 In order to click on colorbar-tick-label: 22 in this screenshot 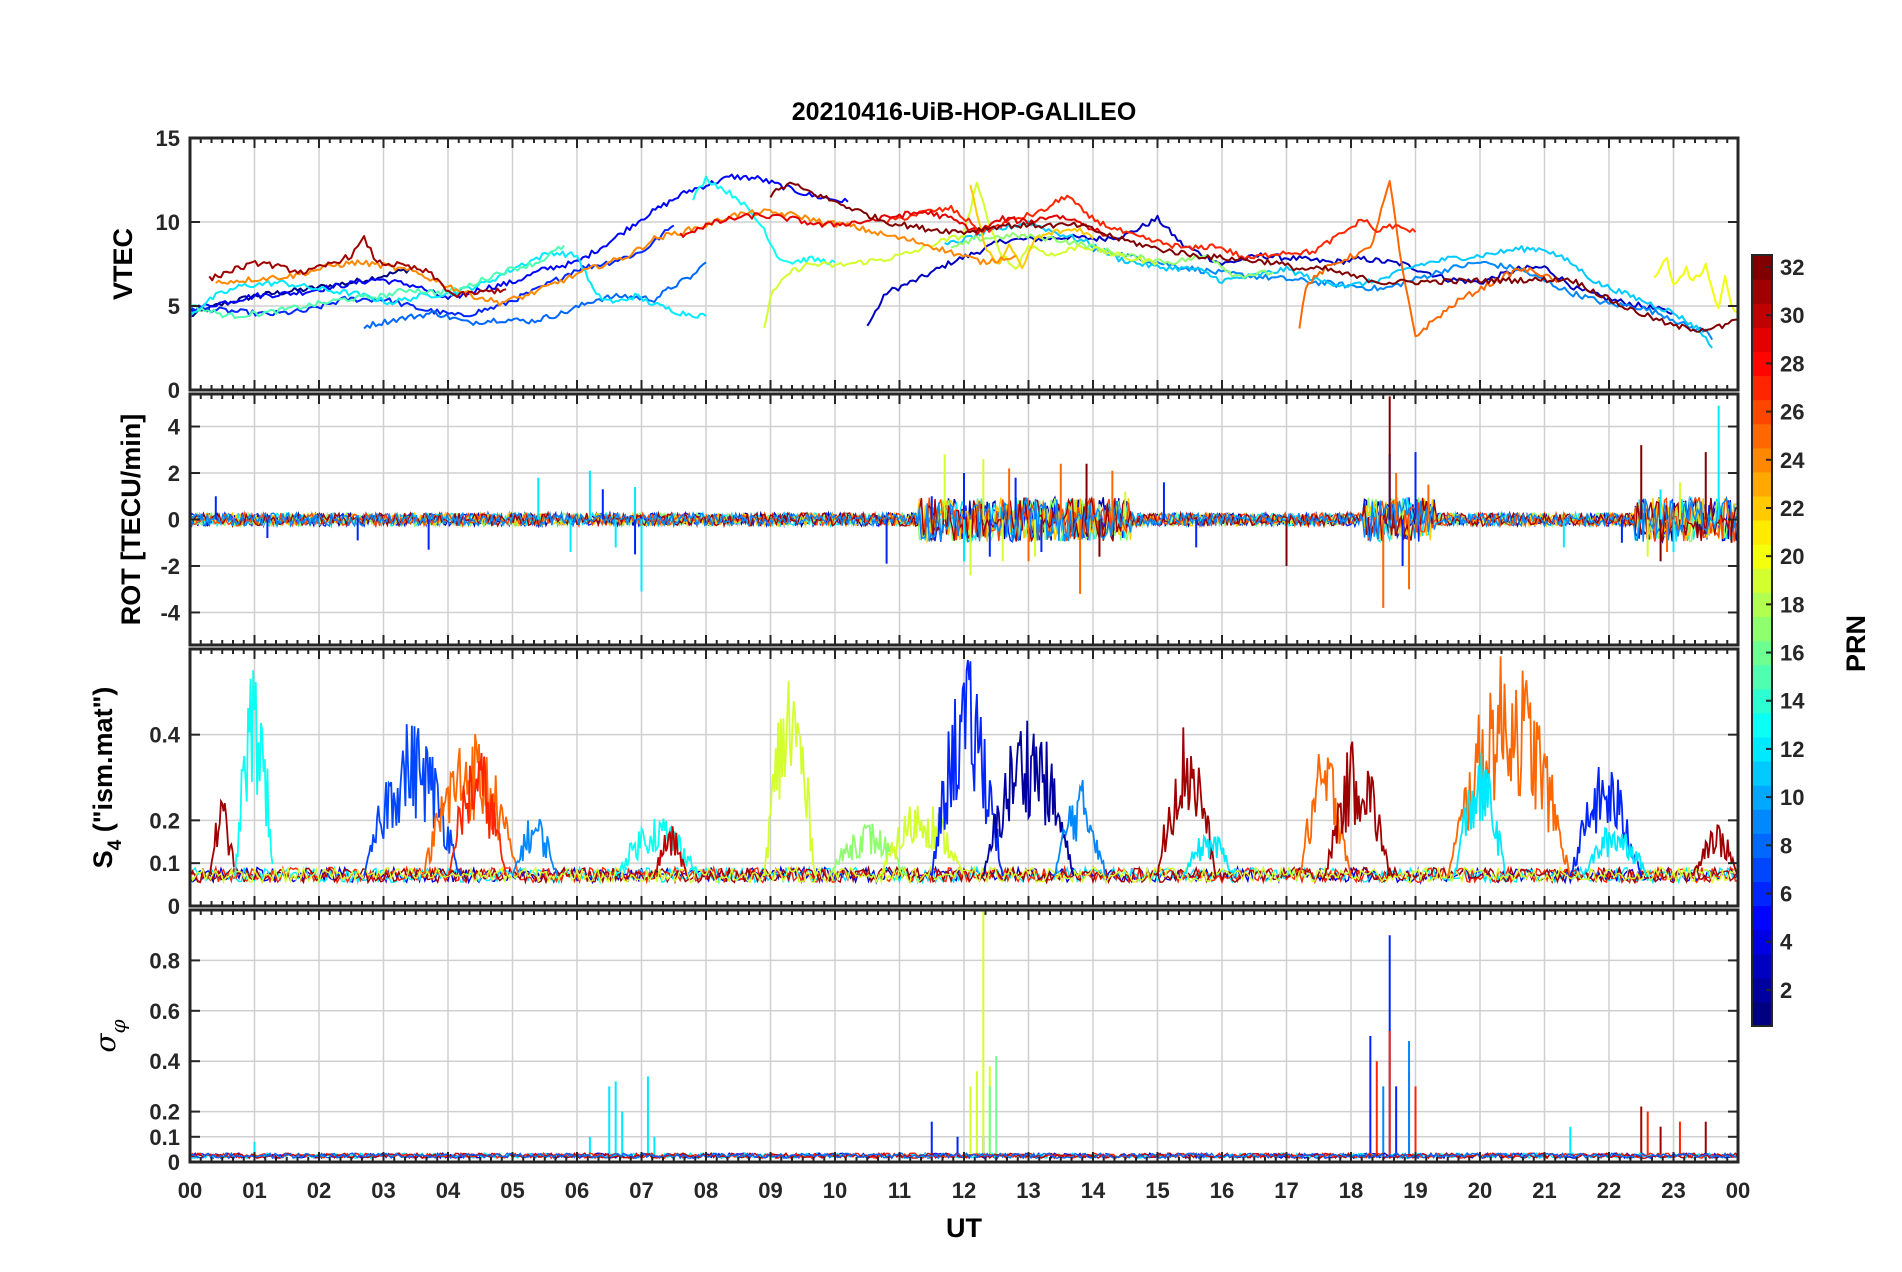, I will do `click(1792, 508)`.